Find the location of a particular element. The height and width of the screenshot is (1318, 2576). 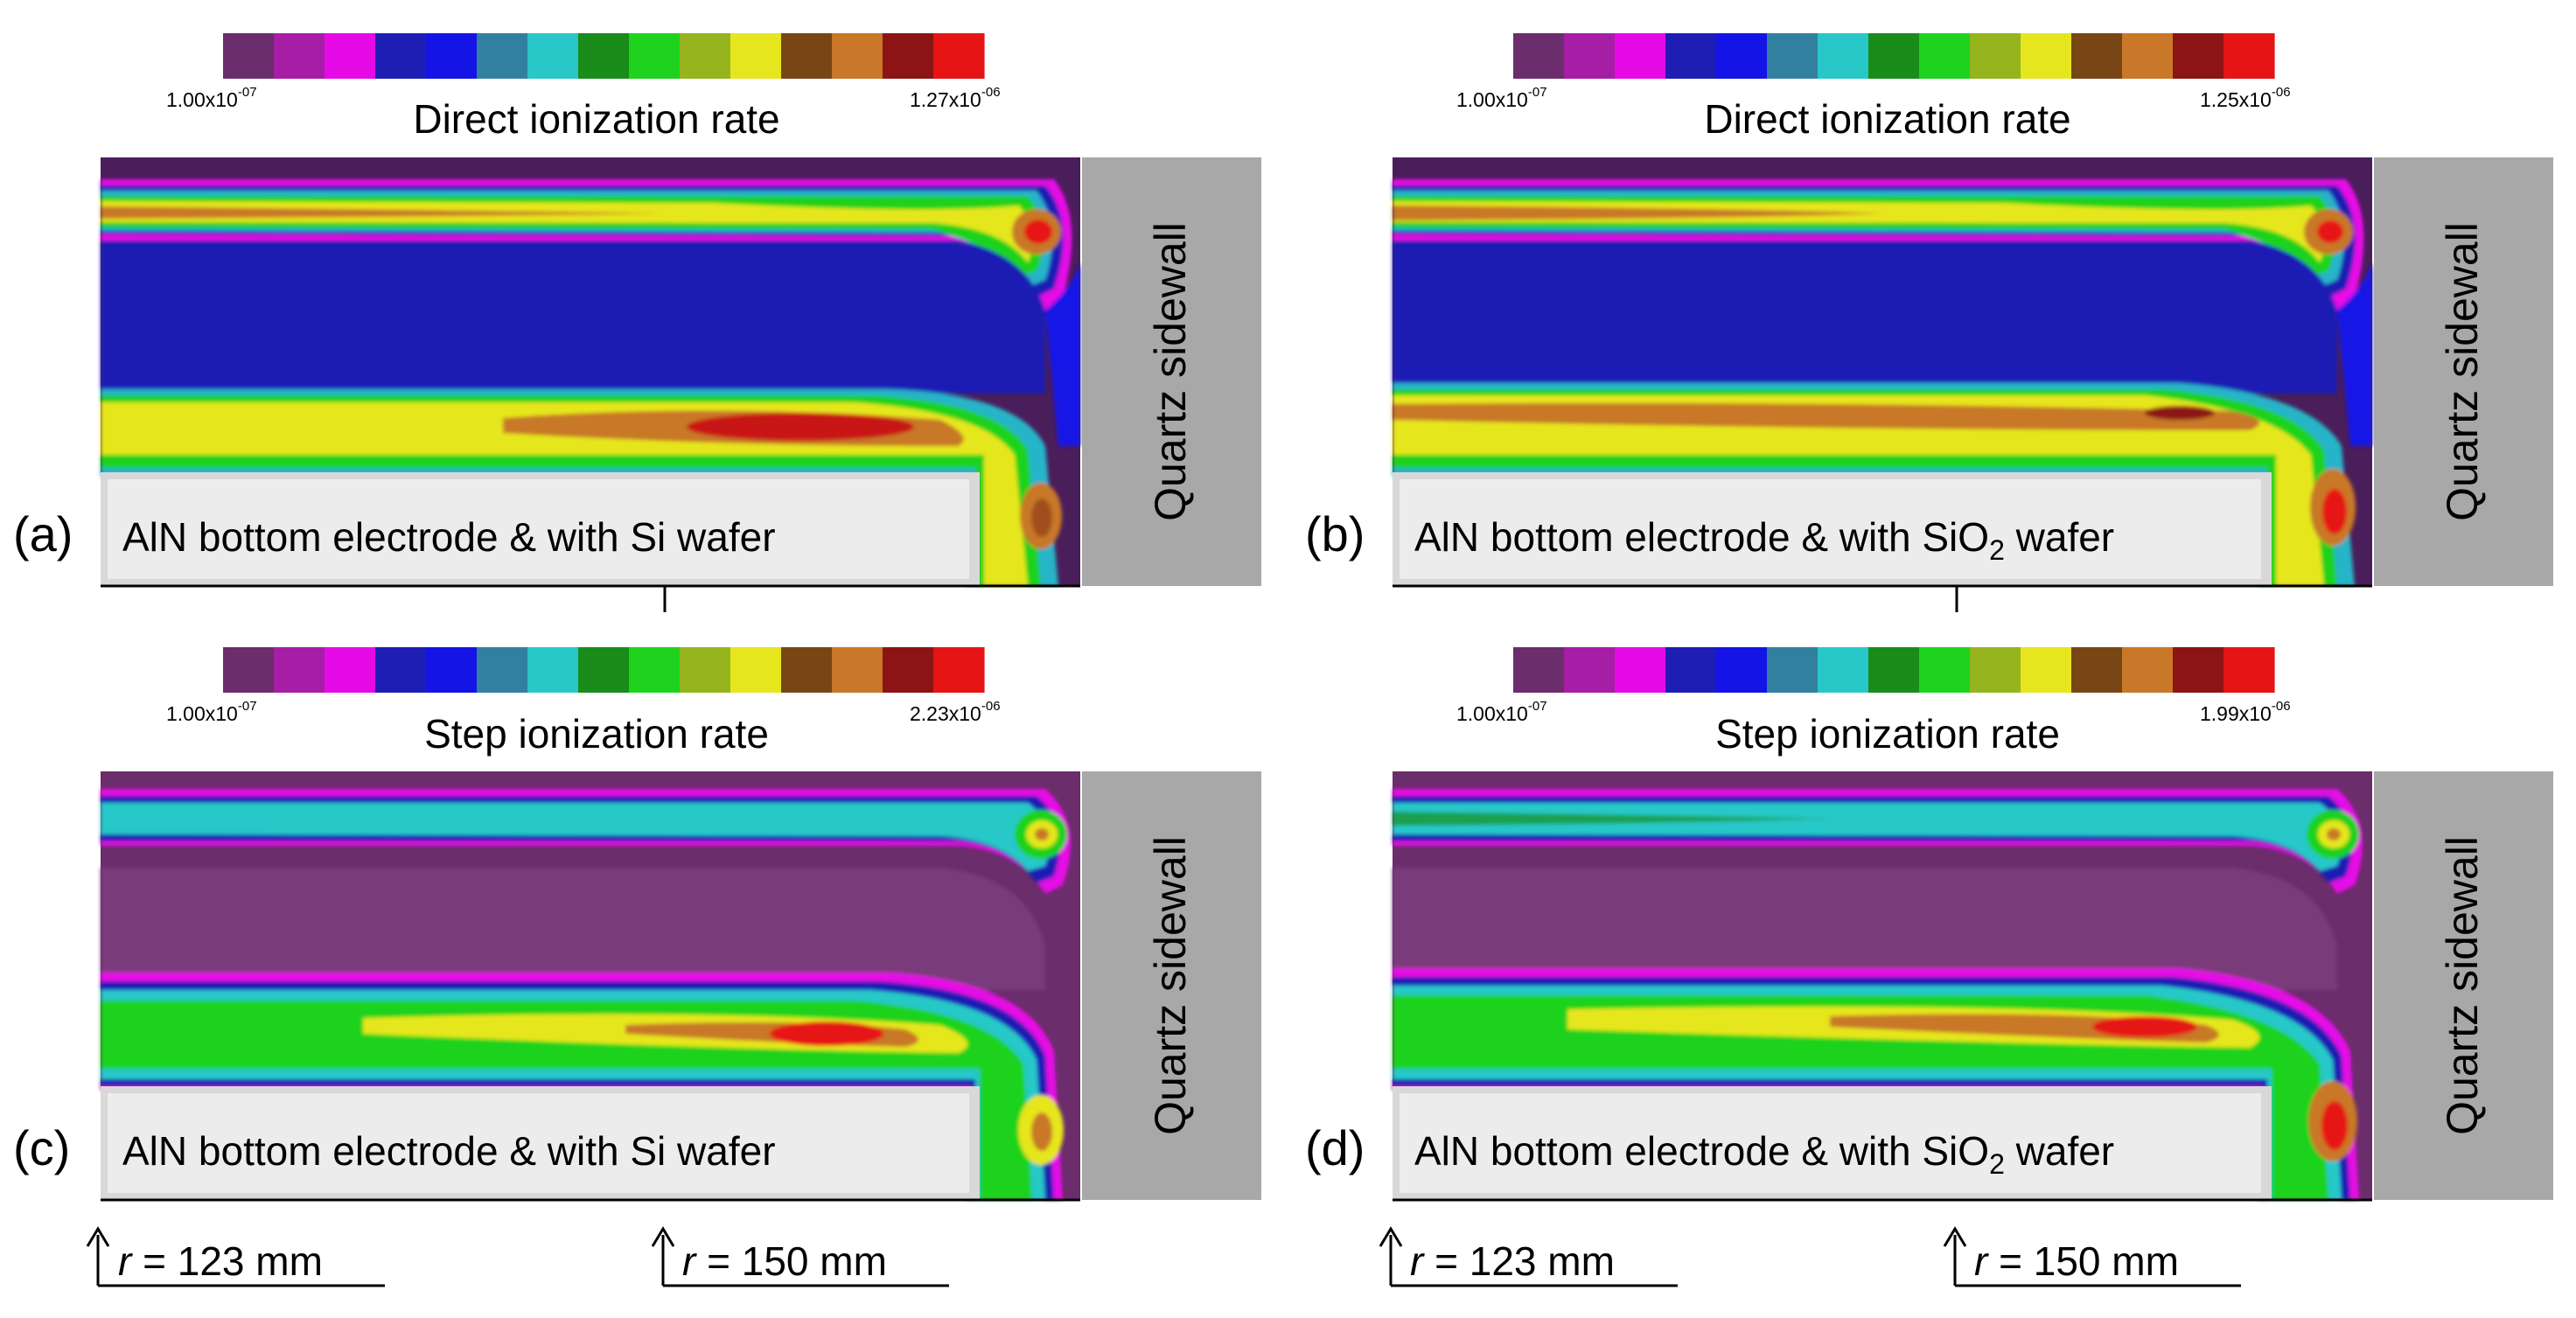

label-r-150-right: r = 150 mm is located at coordinates (2076, 1261).